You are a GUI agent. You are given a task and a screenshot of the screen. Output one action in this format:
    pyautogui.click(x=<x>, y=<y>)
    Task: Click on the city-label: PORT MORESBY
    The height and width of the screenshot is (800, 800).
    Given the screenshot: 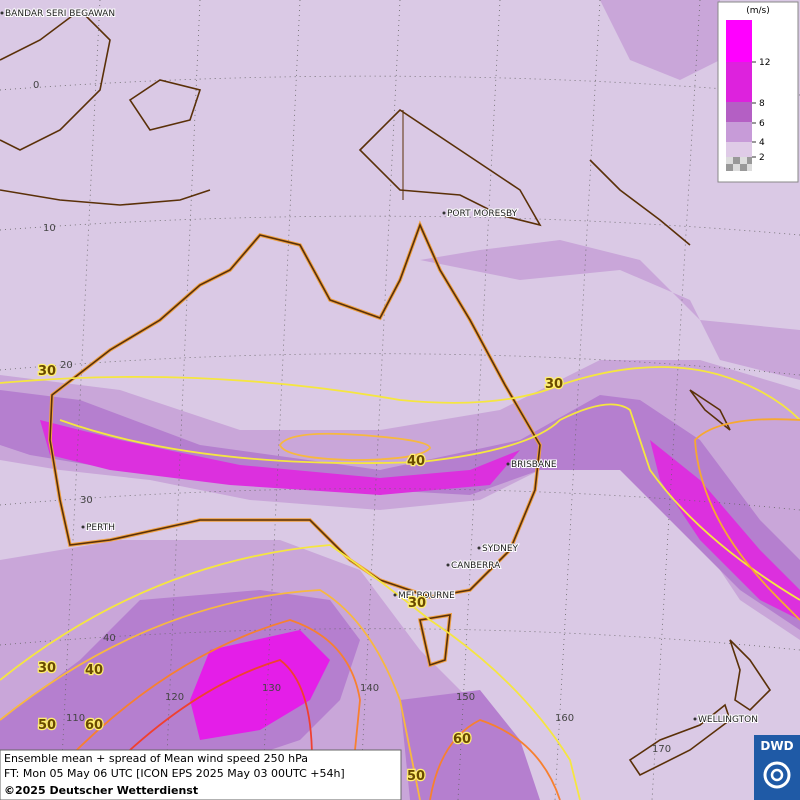 What is the action you would take?
    pyautogui.click(x=482, y=214)
    